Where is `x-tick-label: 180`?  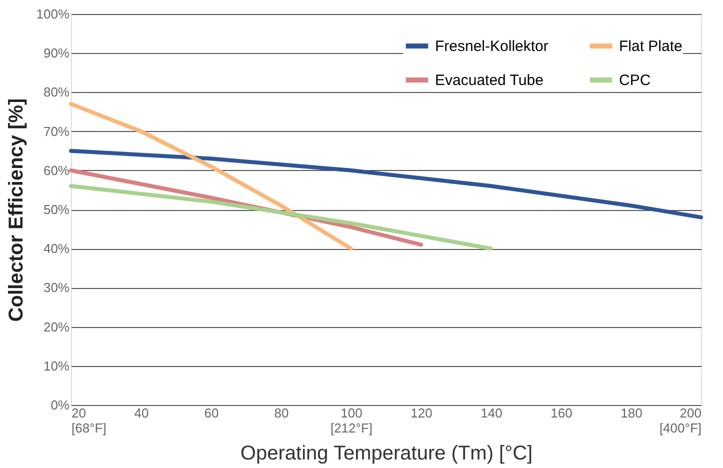 x-tick-label: 180 is located at coordinates (631, 413).